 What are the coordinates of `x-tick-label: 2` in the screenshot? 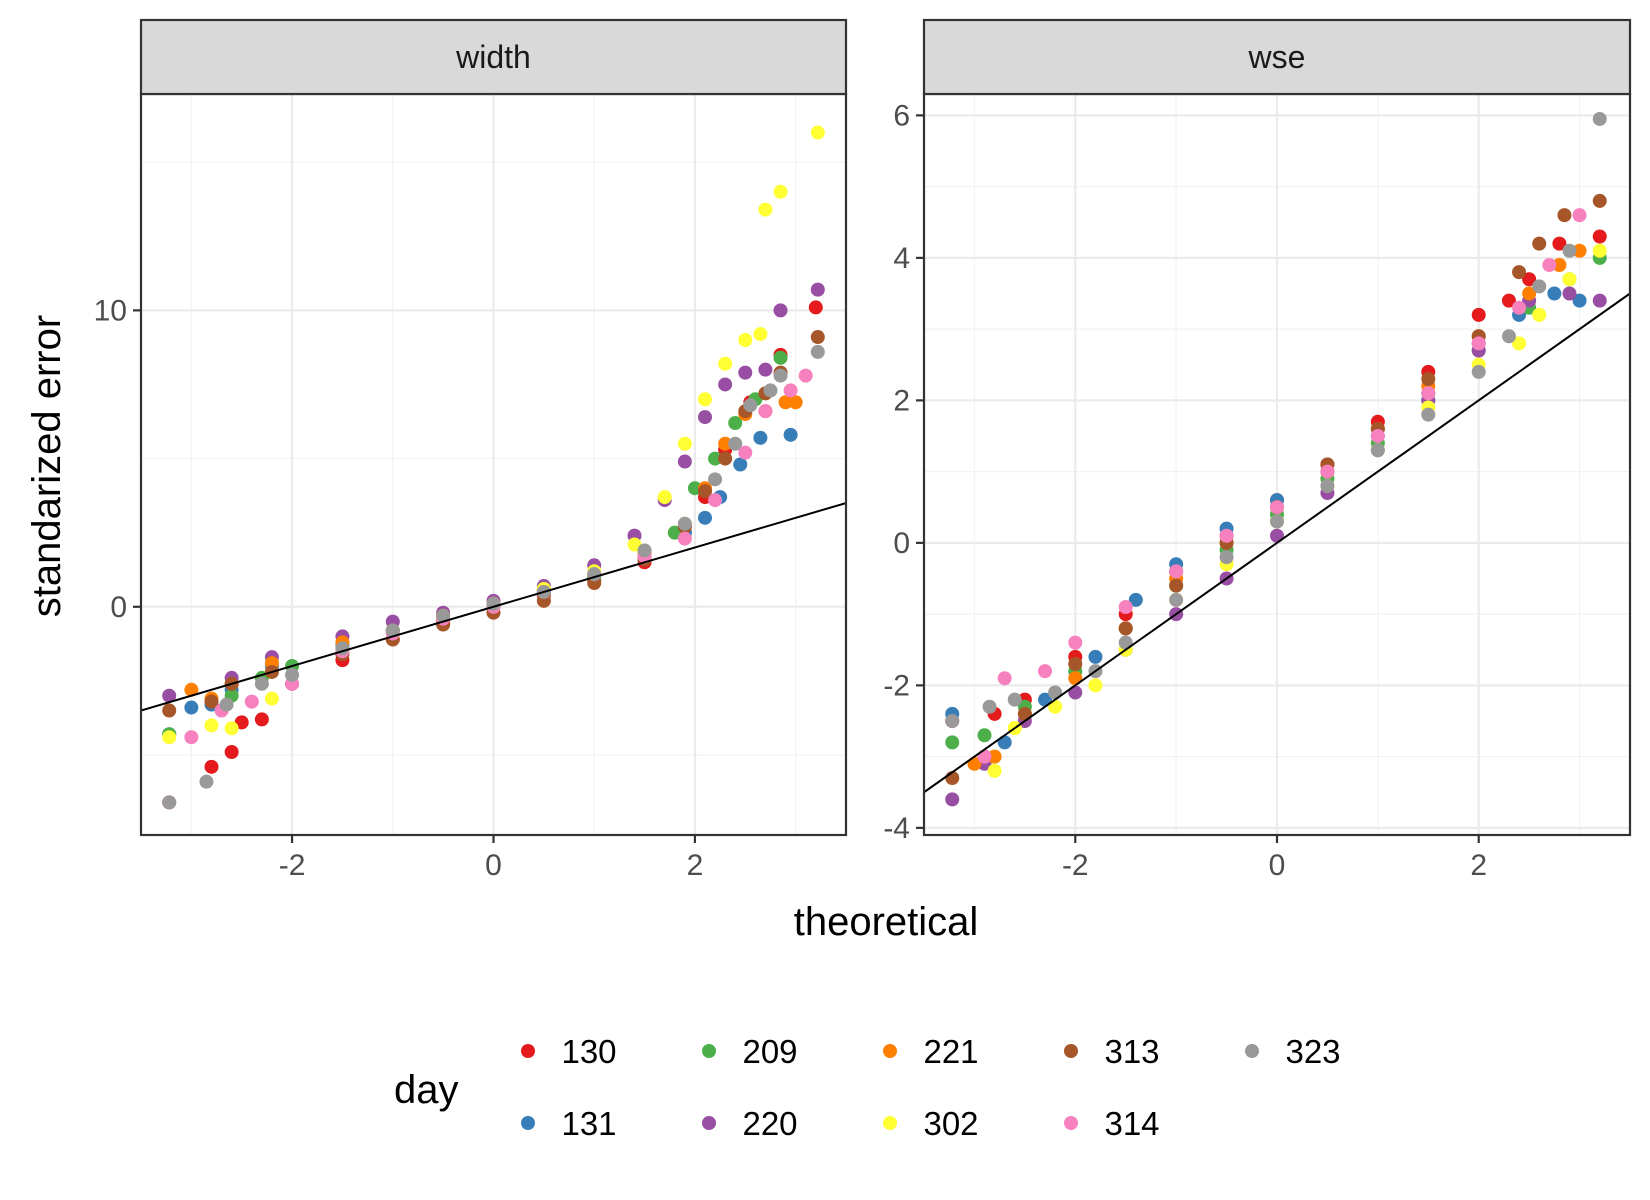 It's located at (1478, 865).